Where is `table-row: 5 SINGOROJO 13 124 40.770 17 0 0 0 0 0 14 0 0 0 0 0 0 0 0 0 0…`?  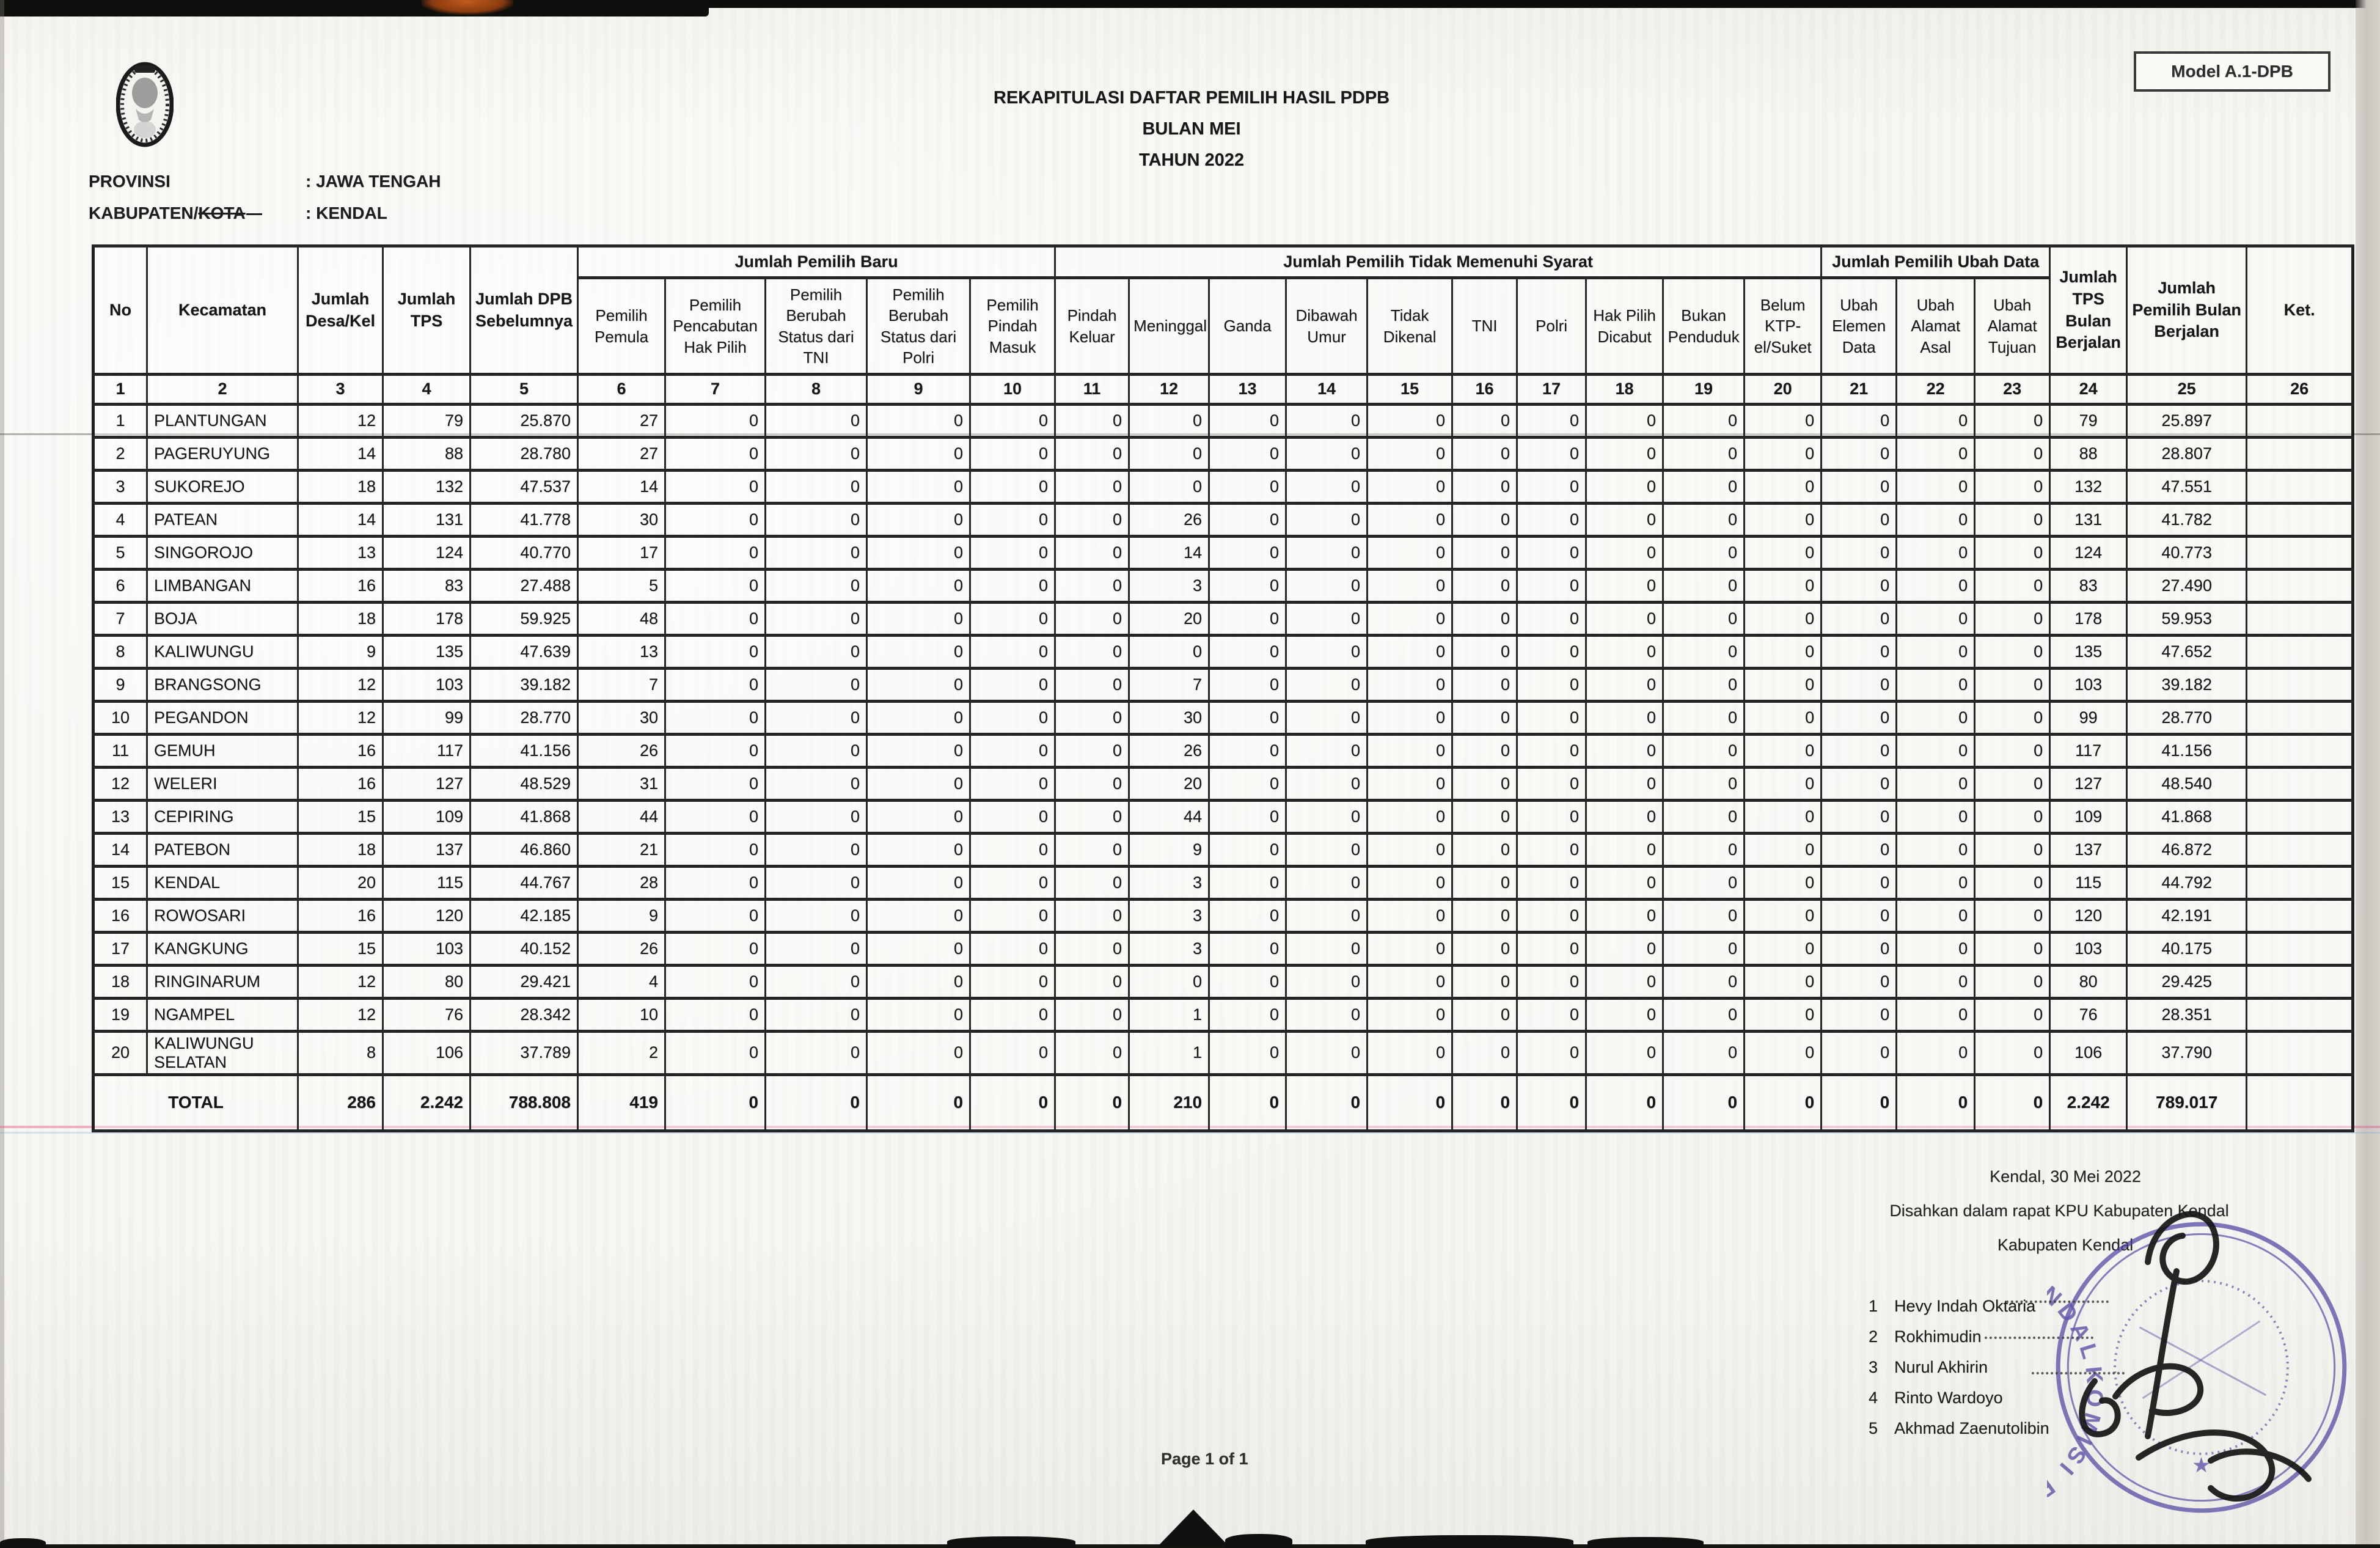
table-row: 5 SINGOROJO 13 124 40.770 17 0 0 0 0 0 14 0 0 0 0 0 0 0 0 0 0… is located at coordinates (1223, 552).